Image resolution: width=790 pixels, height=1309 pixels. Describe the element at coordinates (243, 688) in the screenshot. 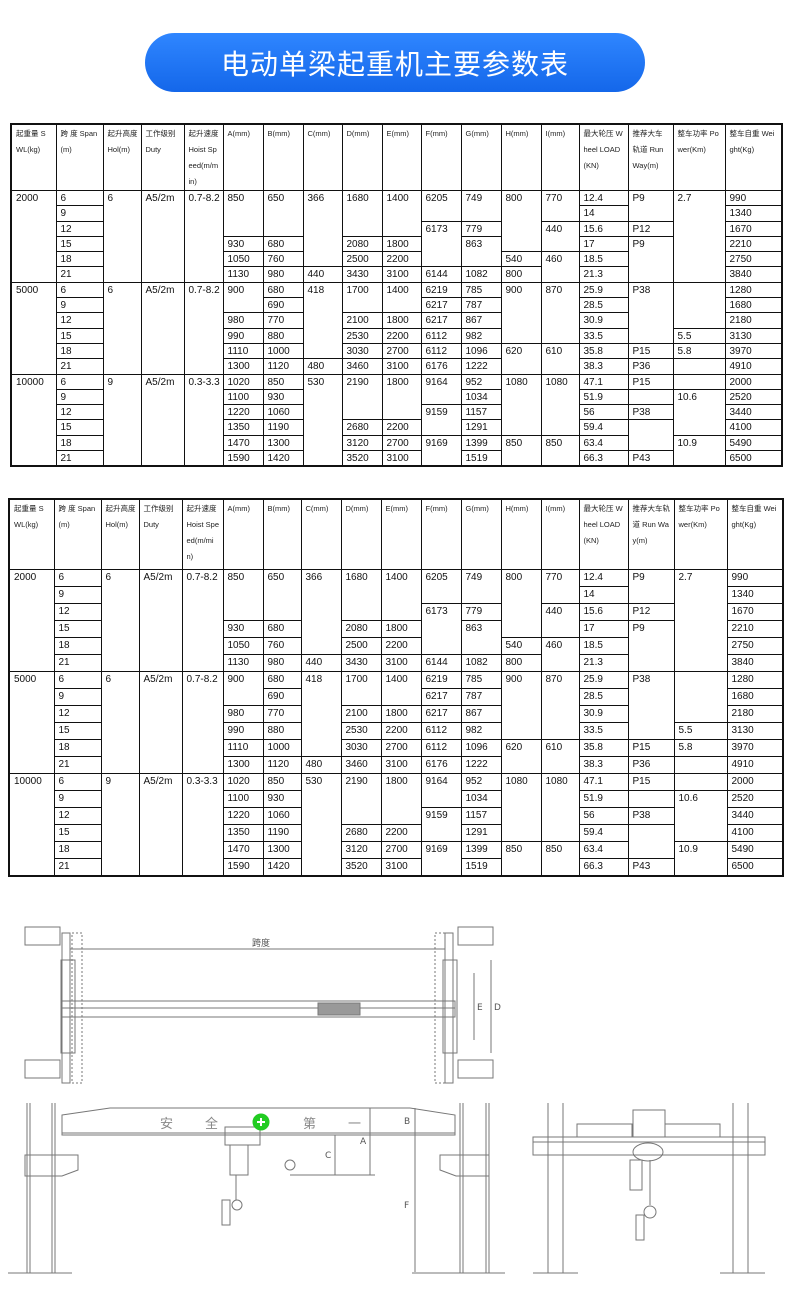

I see `cell-a: 900` at that location.